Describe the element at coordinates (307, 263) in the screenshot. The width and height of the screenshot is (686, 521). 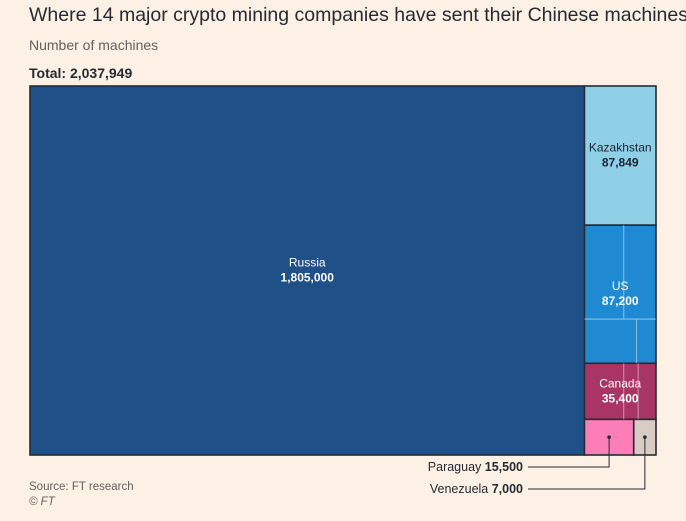
I see `block-label-russia: Russia` at that location.